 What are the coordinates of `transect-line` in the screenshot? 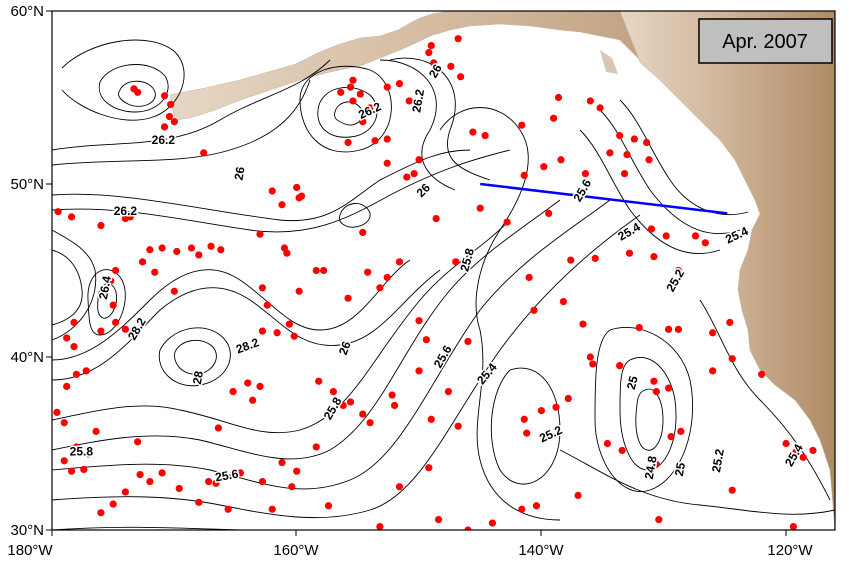 It's located at (604, 198).